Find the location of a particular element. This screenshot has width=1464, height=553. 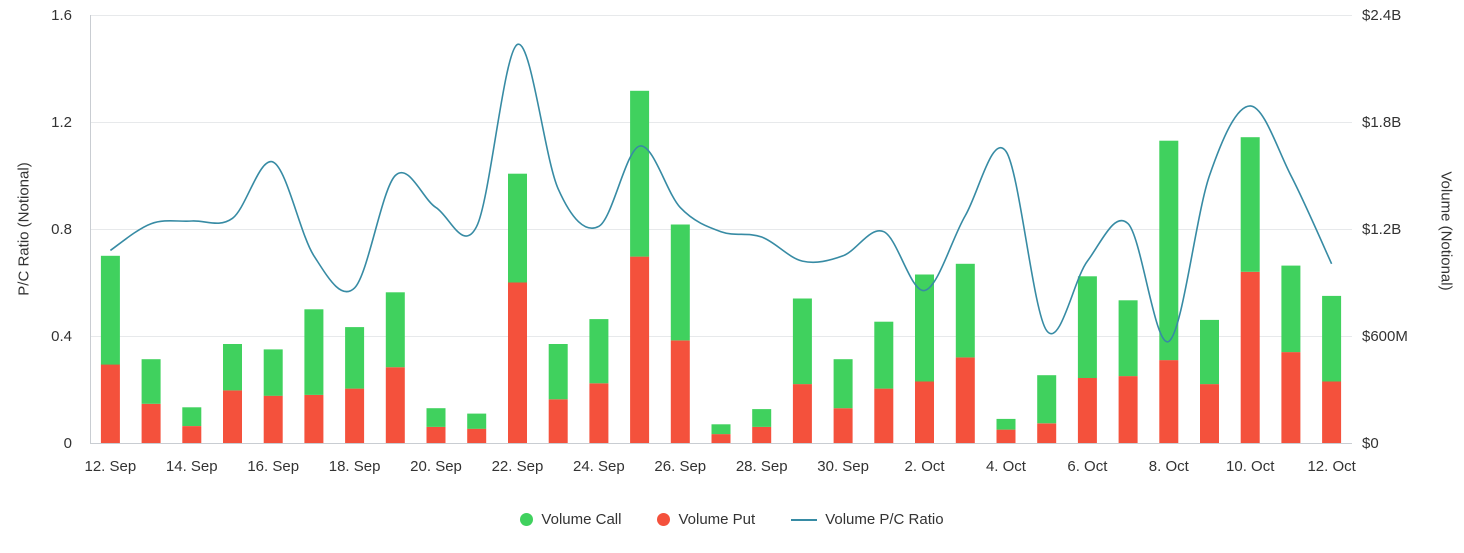

left-axis-tick-label: 0 is located at coordinates (68, 443).